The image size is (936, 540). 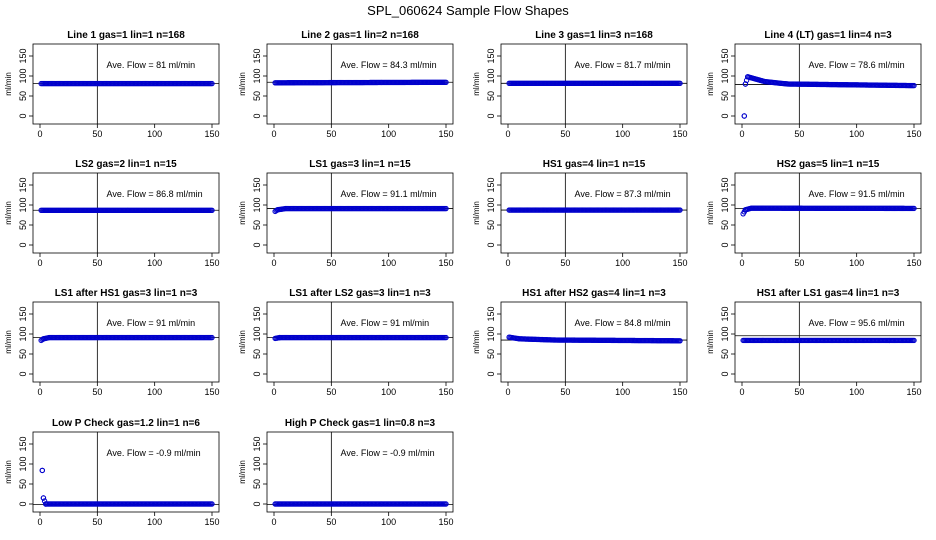 I want to click on average-flow-label: Ave. Flow = 81.7 ml/min, so click(x=623, y=65).